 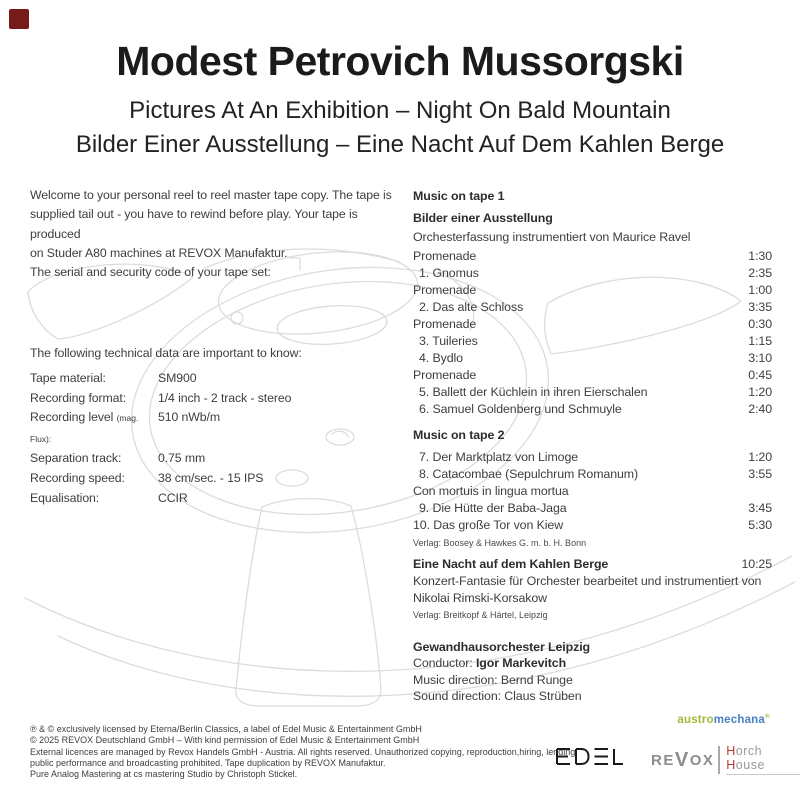 I want to click on spec-value: 1/4 inch - 2 track - stereo, so click(x=225, y=397).